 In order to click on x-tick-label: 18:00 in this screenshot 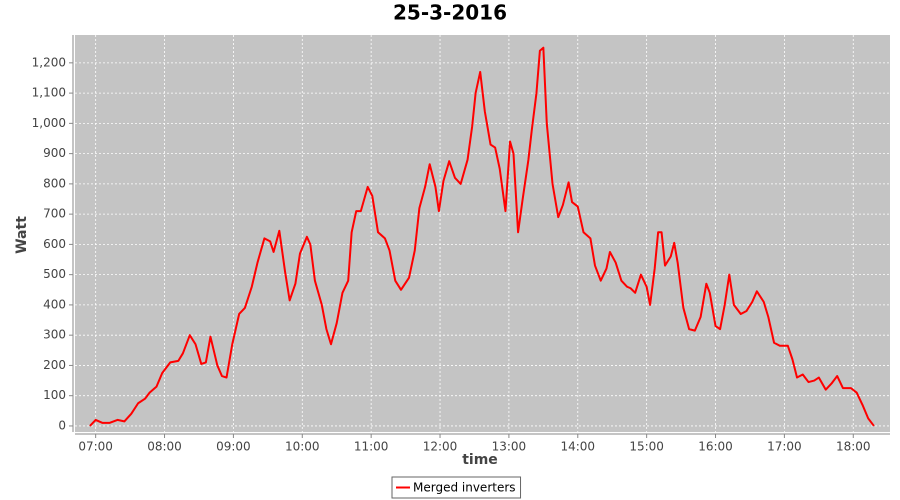, I will do `click(853, 447)`.